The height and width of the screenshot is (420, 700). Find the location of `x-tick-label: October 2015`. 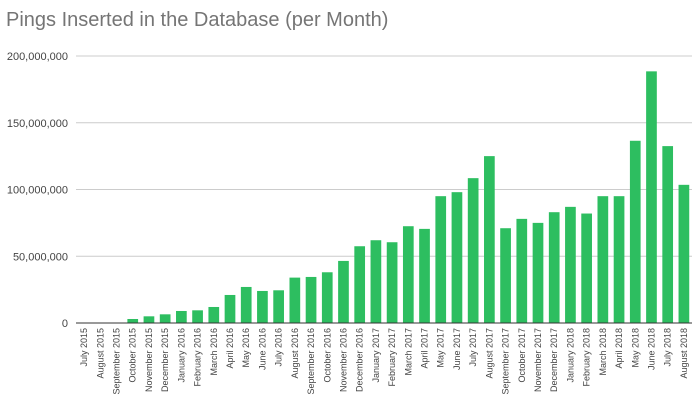

x-tick-label: October 2015 is located at coordinates (133, 355).